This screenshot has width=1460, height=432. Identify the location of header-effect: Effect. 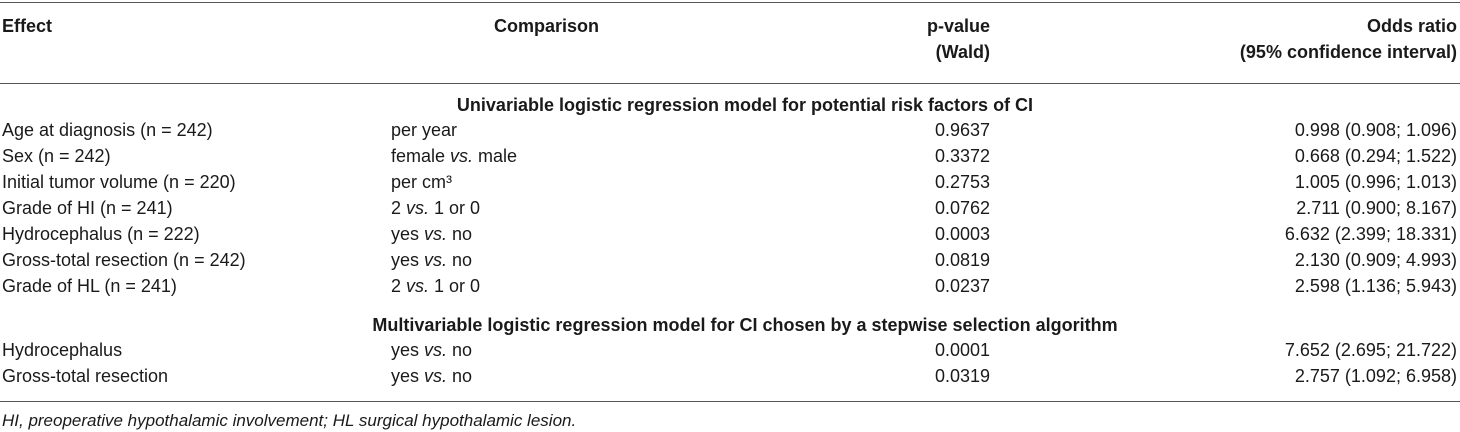
(27, 26).